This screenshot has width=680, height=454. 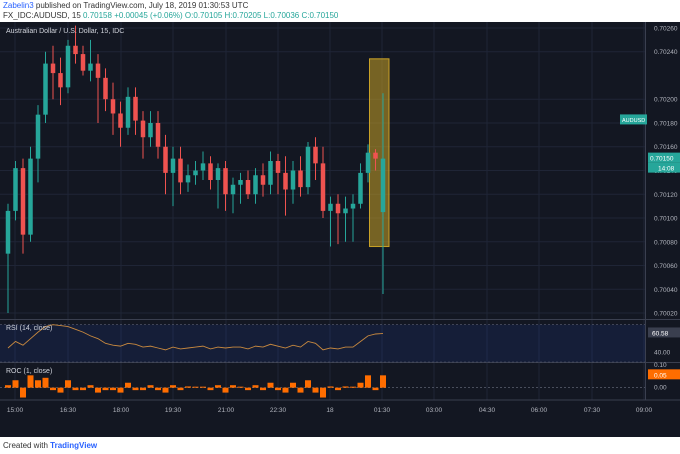 I want to click on ohlc-values: O:0.70105 H:0.70205 L:0.70036 C:0.70150, so click(x=261, y=15).